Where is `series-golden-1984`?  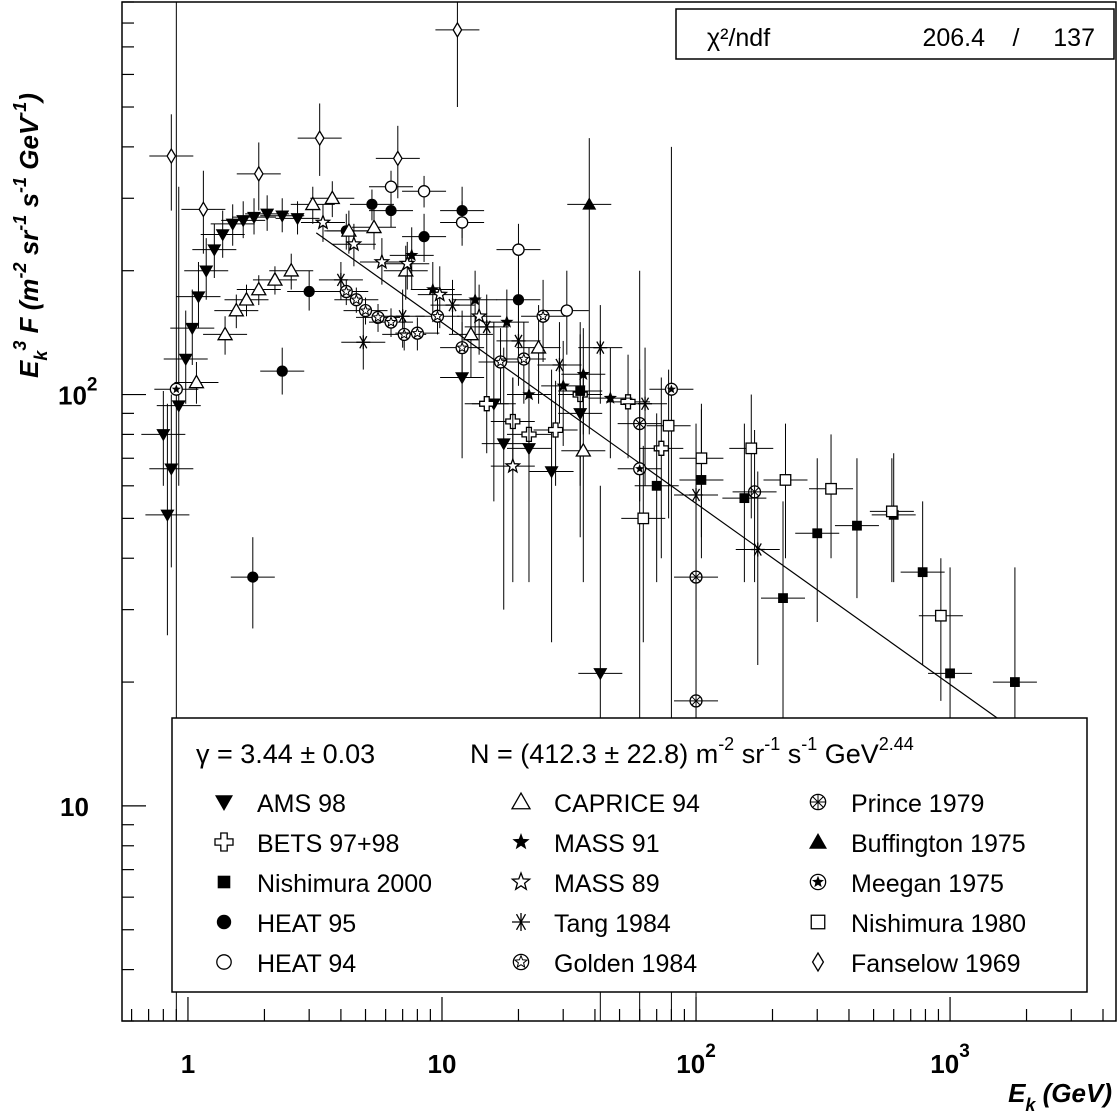
series-golden-1984 is located at coordinates (445, 341).